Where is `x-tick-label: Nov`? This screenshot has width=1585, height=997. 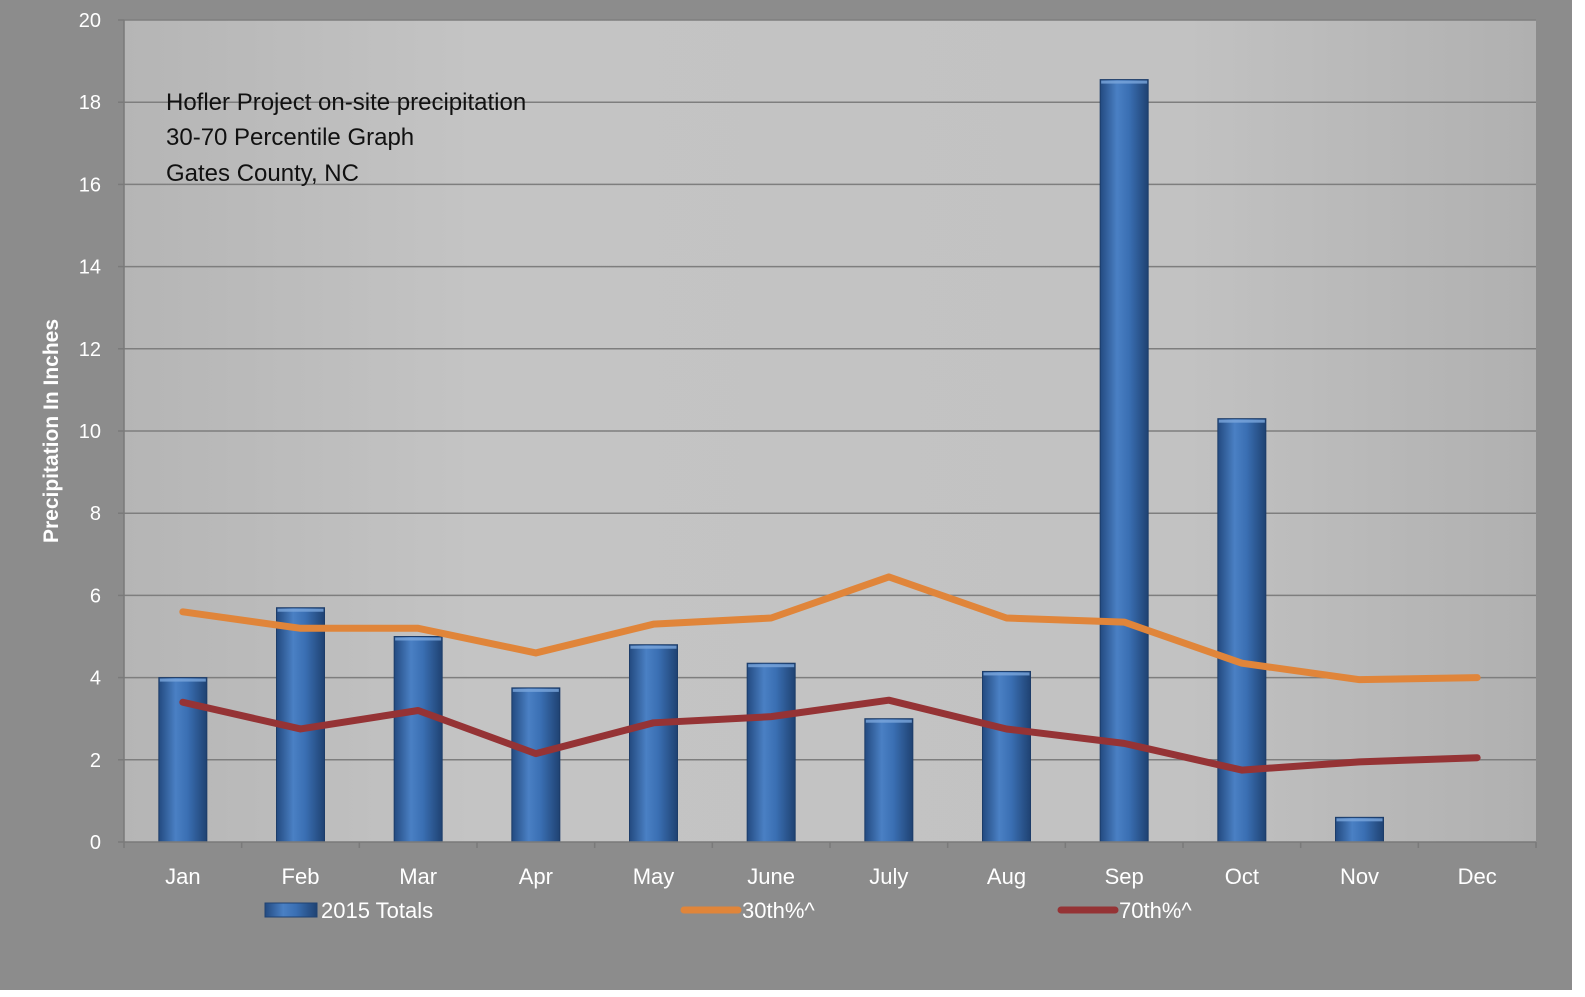
x-tick-label: Nov is located at coordinates (1359, 876).